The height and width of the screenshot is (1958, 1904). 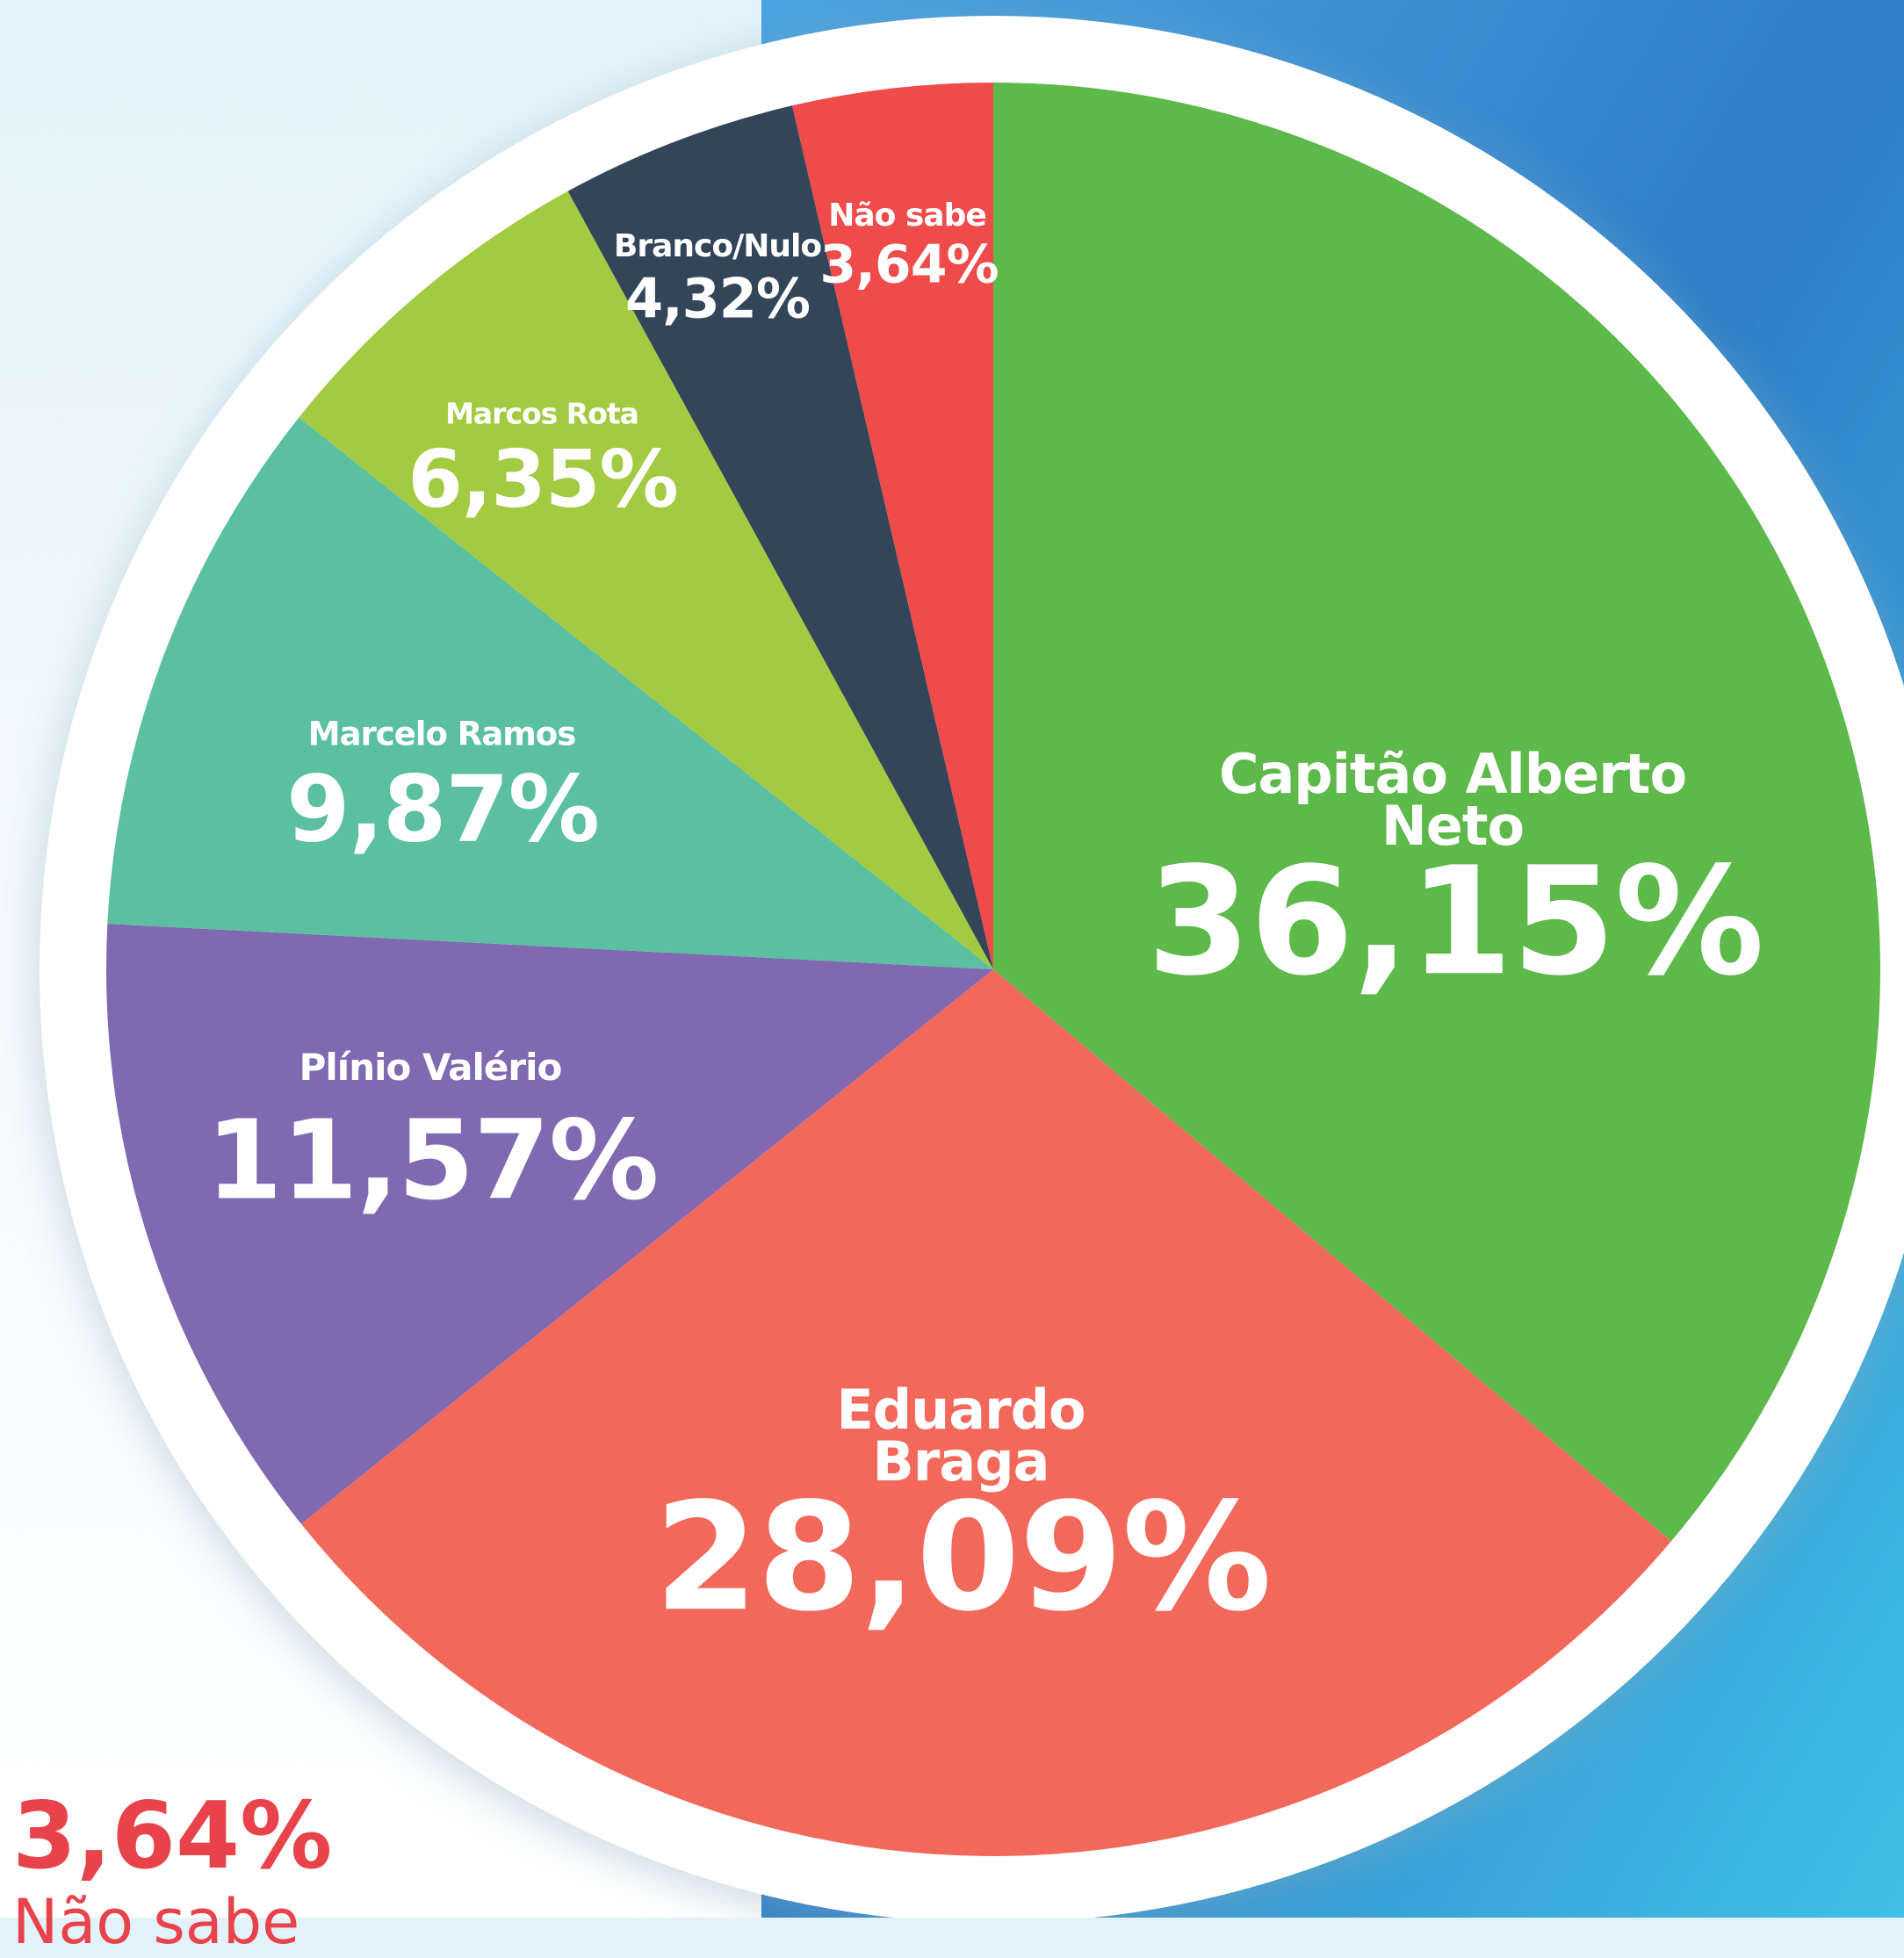 What do you see at coordinates (1452, 800) in the screenshot?
I see `slice-name: Capitão Alberto Neto` at bounding box center [1452, 800].